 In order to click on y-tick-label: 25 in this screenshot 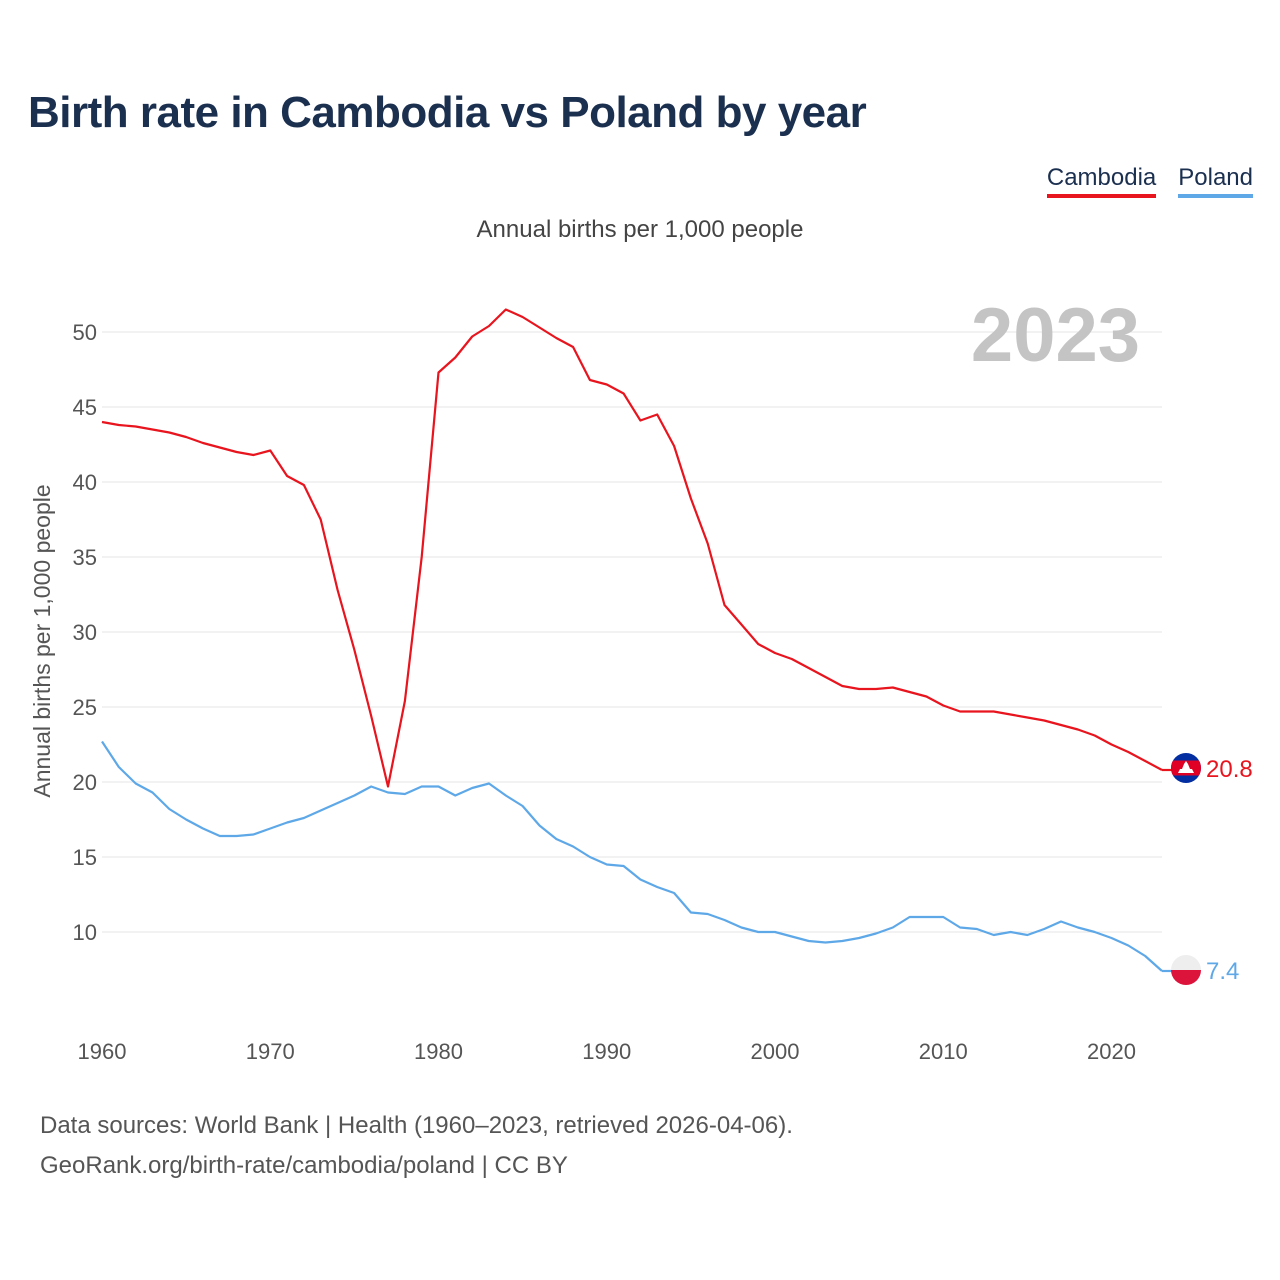, I will do `click(85, 707)`.